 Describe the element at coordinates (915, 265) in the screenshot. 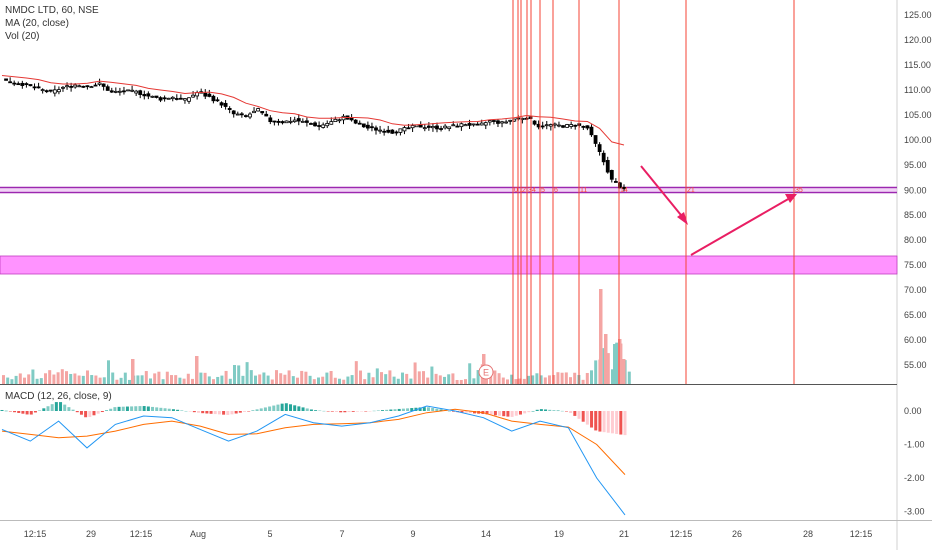

I see `price-axis-label: 75.00` at that location.